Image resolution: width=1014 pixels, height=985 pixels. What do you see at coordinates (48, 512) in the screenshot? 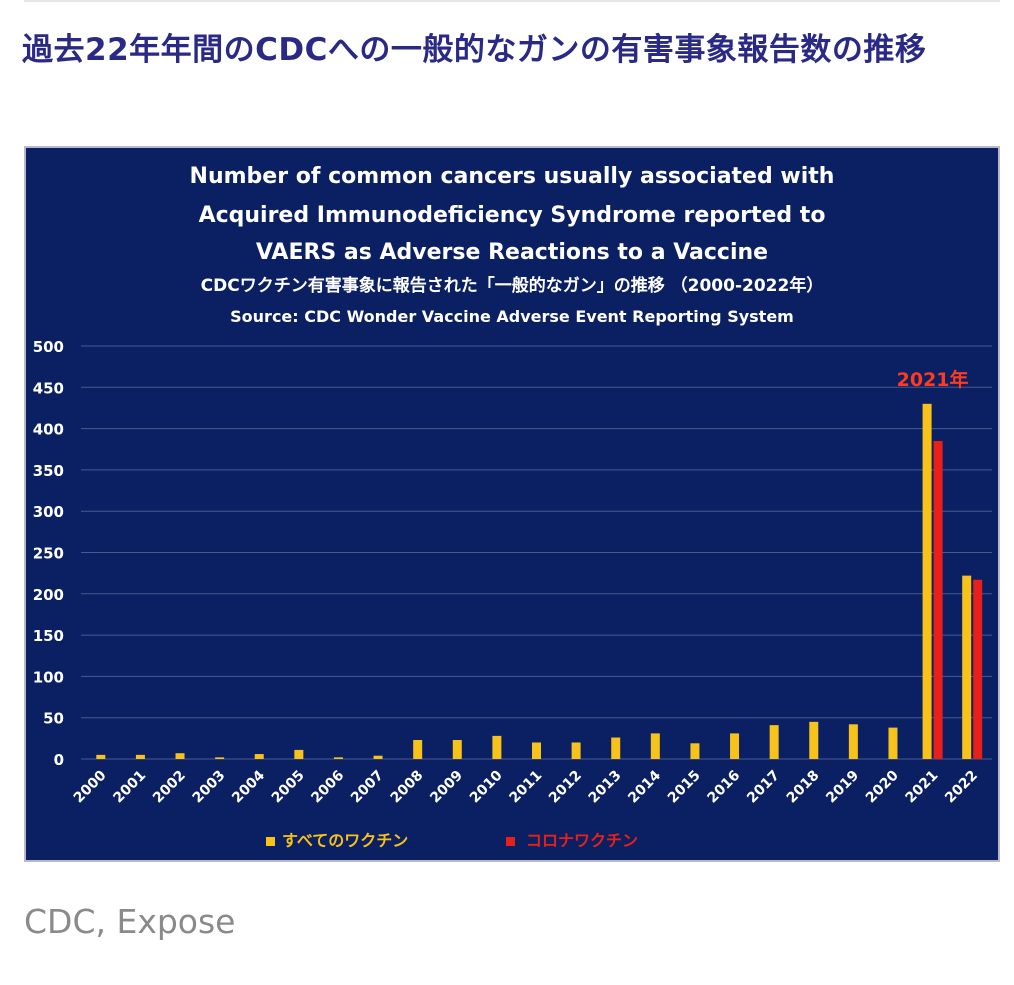
I see `y-tick-label: 300` at bounding box center [48, 512].